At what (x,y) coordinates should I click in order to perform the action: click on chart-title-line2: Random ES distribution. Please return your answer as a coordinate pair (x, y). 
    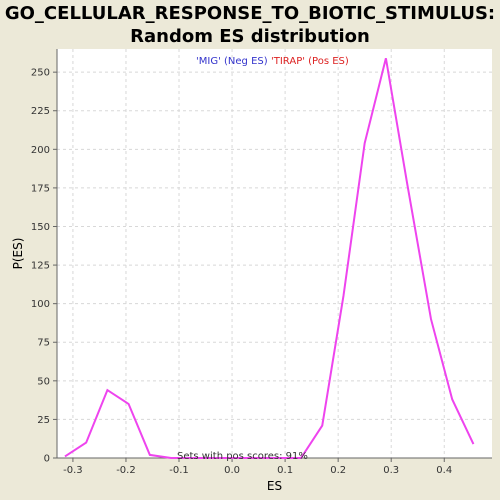
    Looking at the image, I should click on (250, 36).